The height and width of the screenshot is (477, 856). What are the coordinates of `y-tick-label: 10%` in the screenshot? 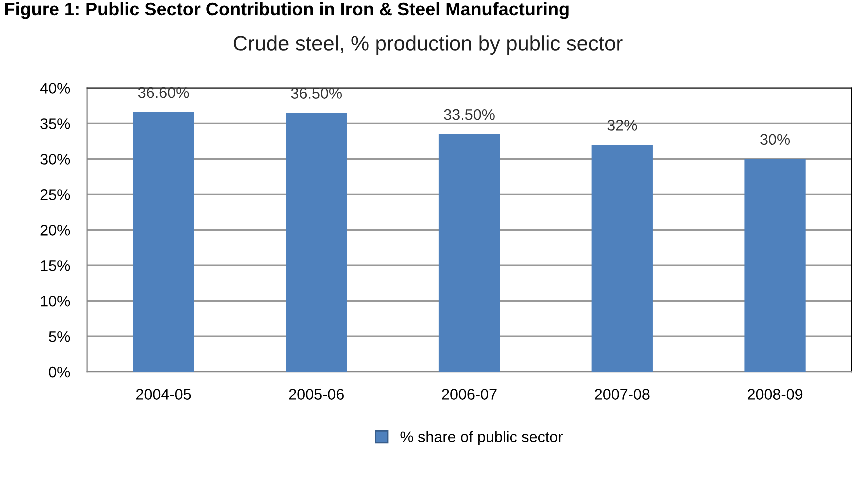 It's located at (55, 301).